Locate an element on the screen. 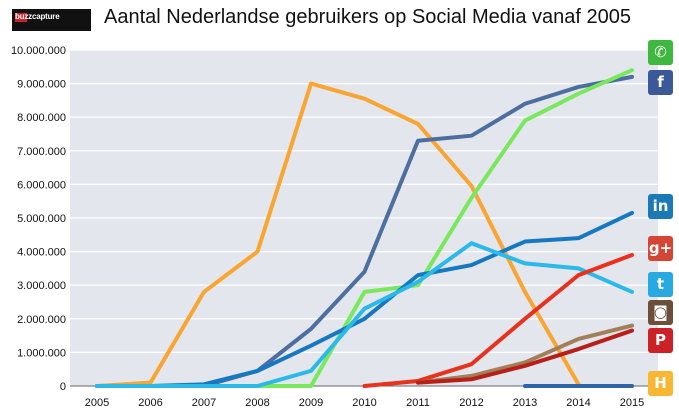 The height and width of the screenshot is (416, 679). logo-accent is located at coordinates (21, 17).